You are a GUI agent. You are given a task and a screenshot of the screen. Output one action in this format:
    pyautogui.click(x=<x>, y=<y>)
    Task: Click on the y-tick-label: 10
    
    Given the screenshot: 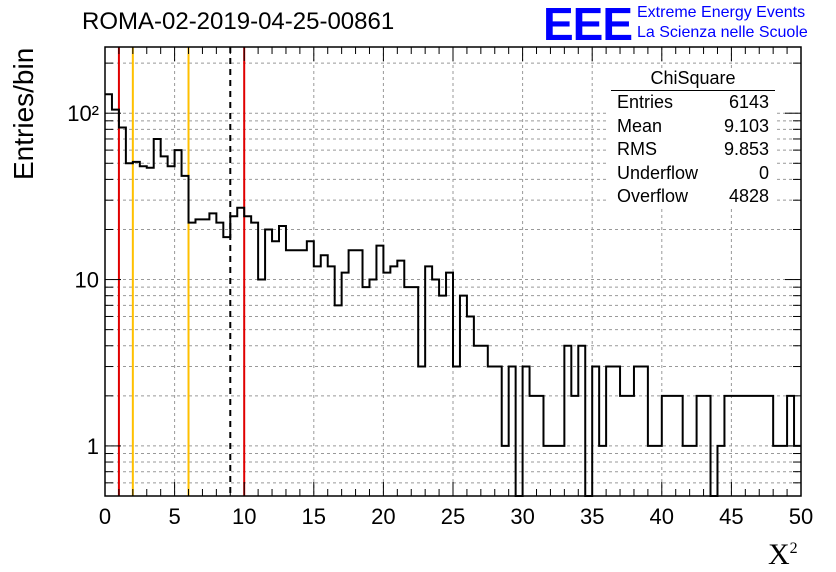 What is the action you would take?
    pyautogui.click(x=87, y=280)
    